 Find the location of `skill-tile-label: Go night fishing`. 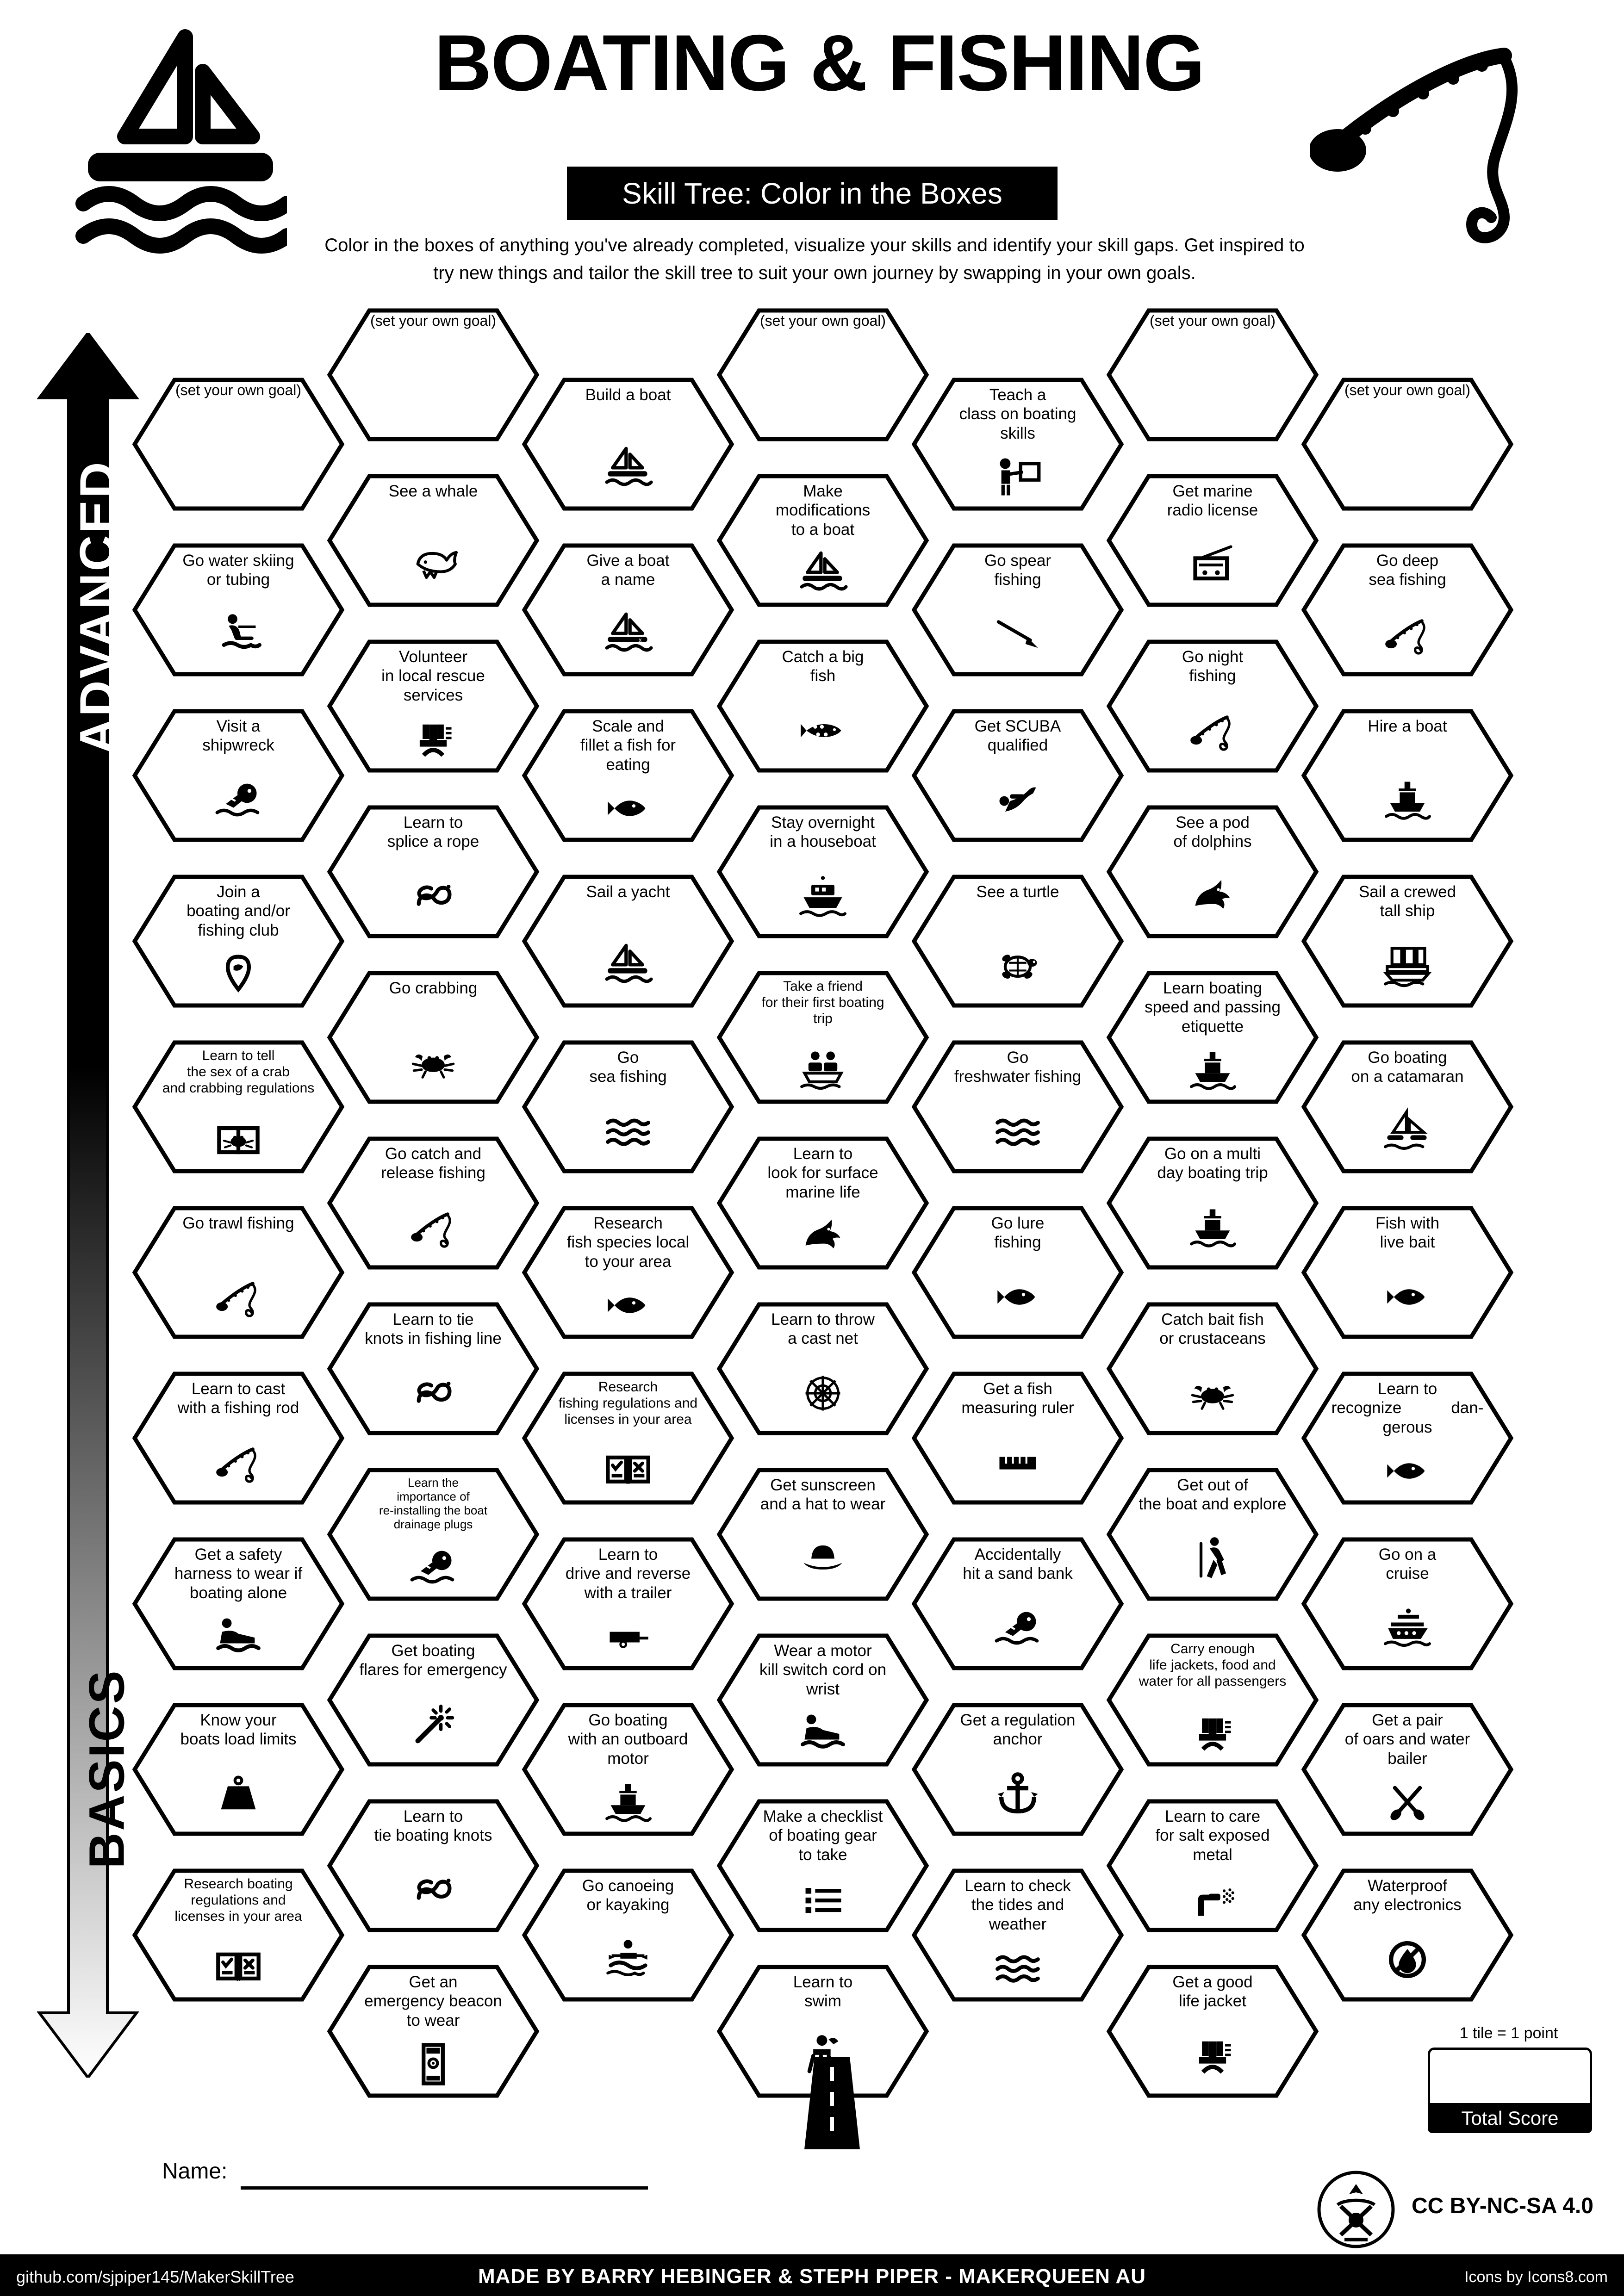

skill-tile-label: Go night fishing is located at coordinates (1213, 666).